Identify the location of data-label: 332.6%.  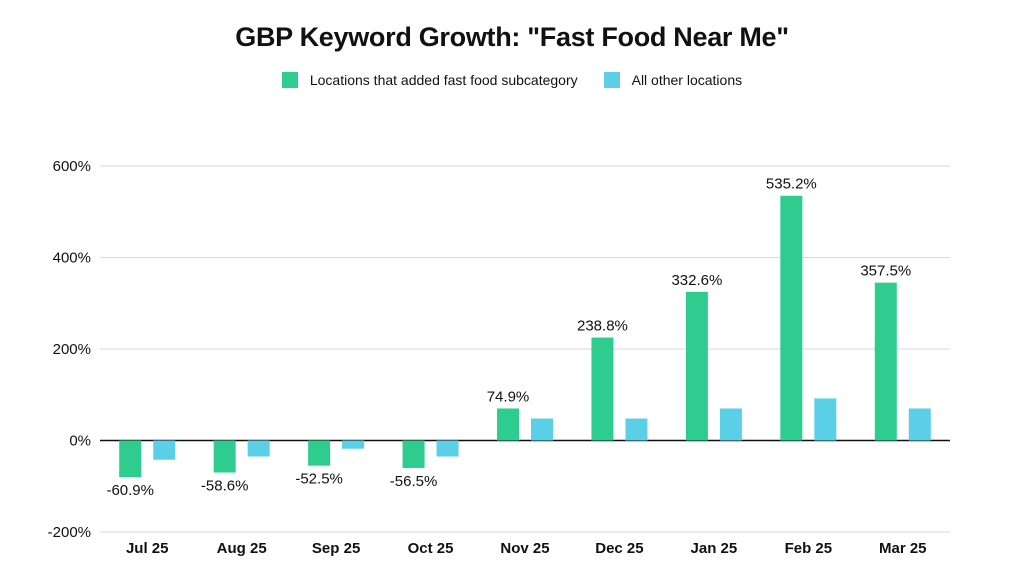
(696, 280).